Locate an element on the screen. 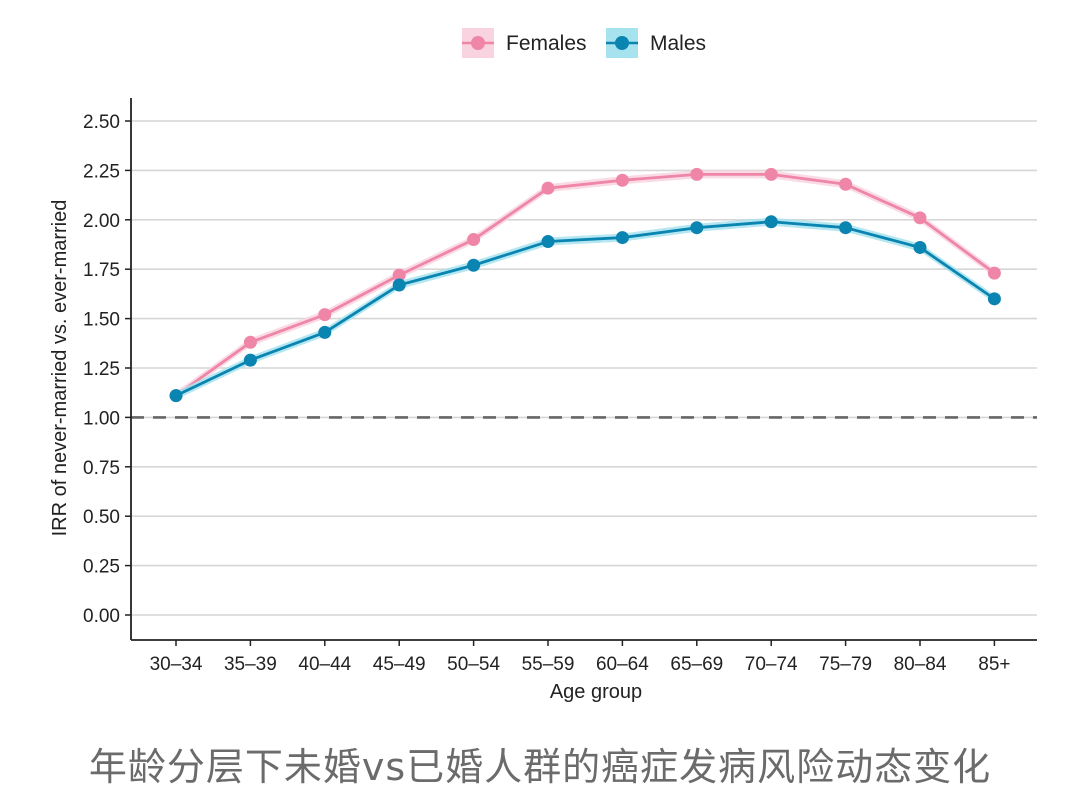  legend-item-males: Males is located at coordinates (656, 43).